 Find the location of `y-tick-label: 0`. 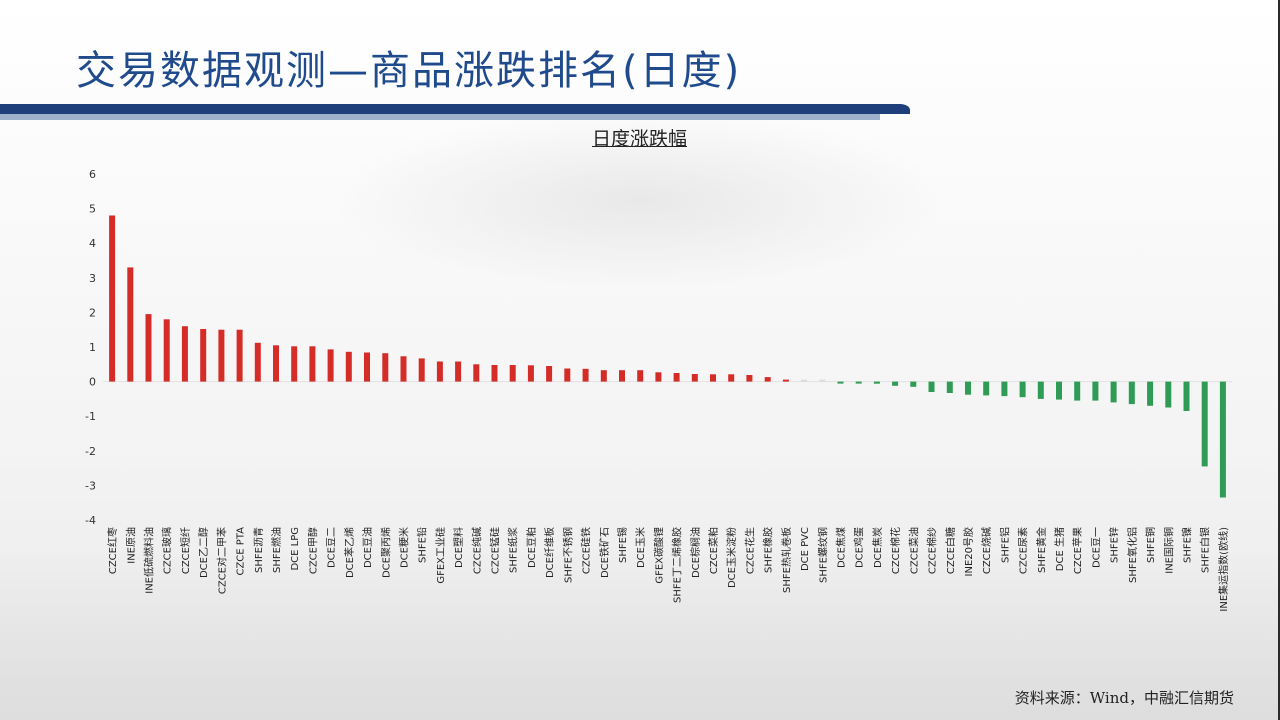

y-tick-label: 0 is located at coordinates (92, 382).